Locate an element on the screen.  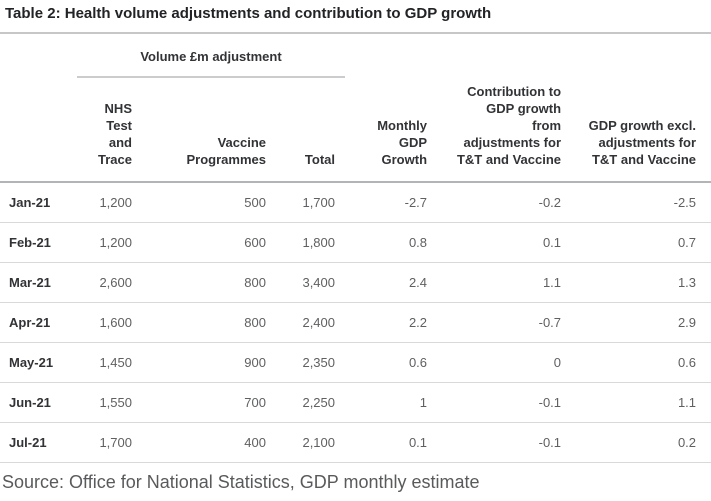
cell-nhs-tt: 1,600 is located at coordinates (109, 322).